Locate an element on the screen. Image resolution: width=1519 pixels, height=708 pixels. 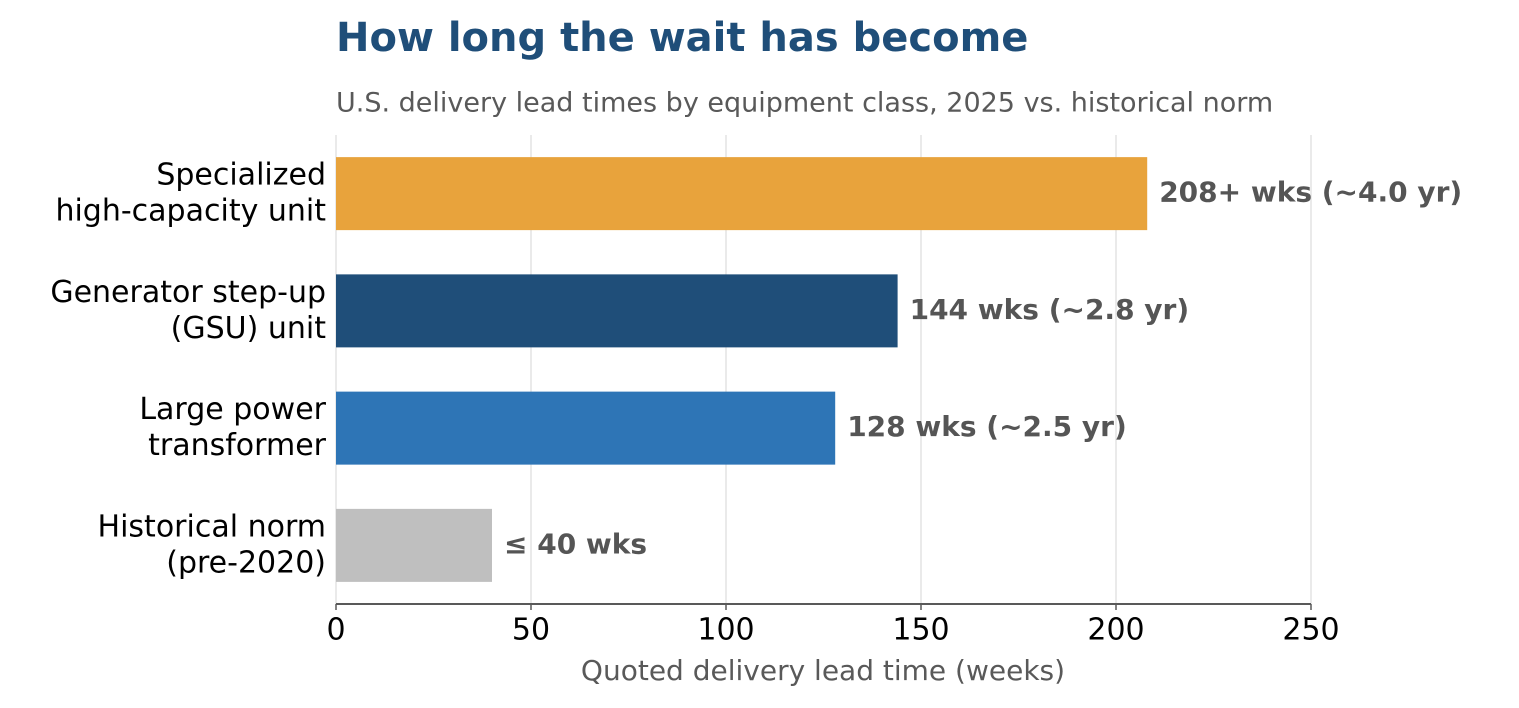
y-tick-label: Generator step-up (GSU) unit is located at coordinates (188, 309).